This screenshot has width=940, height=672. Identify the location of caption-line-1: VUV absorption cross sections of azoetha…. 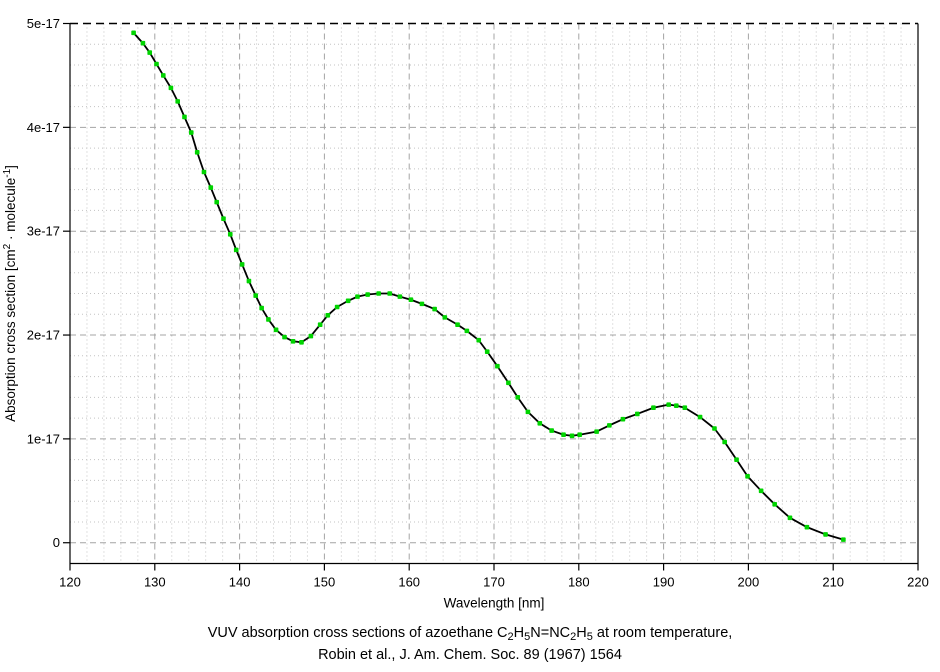
(470, 634).